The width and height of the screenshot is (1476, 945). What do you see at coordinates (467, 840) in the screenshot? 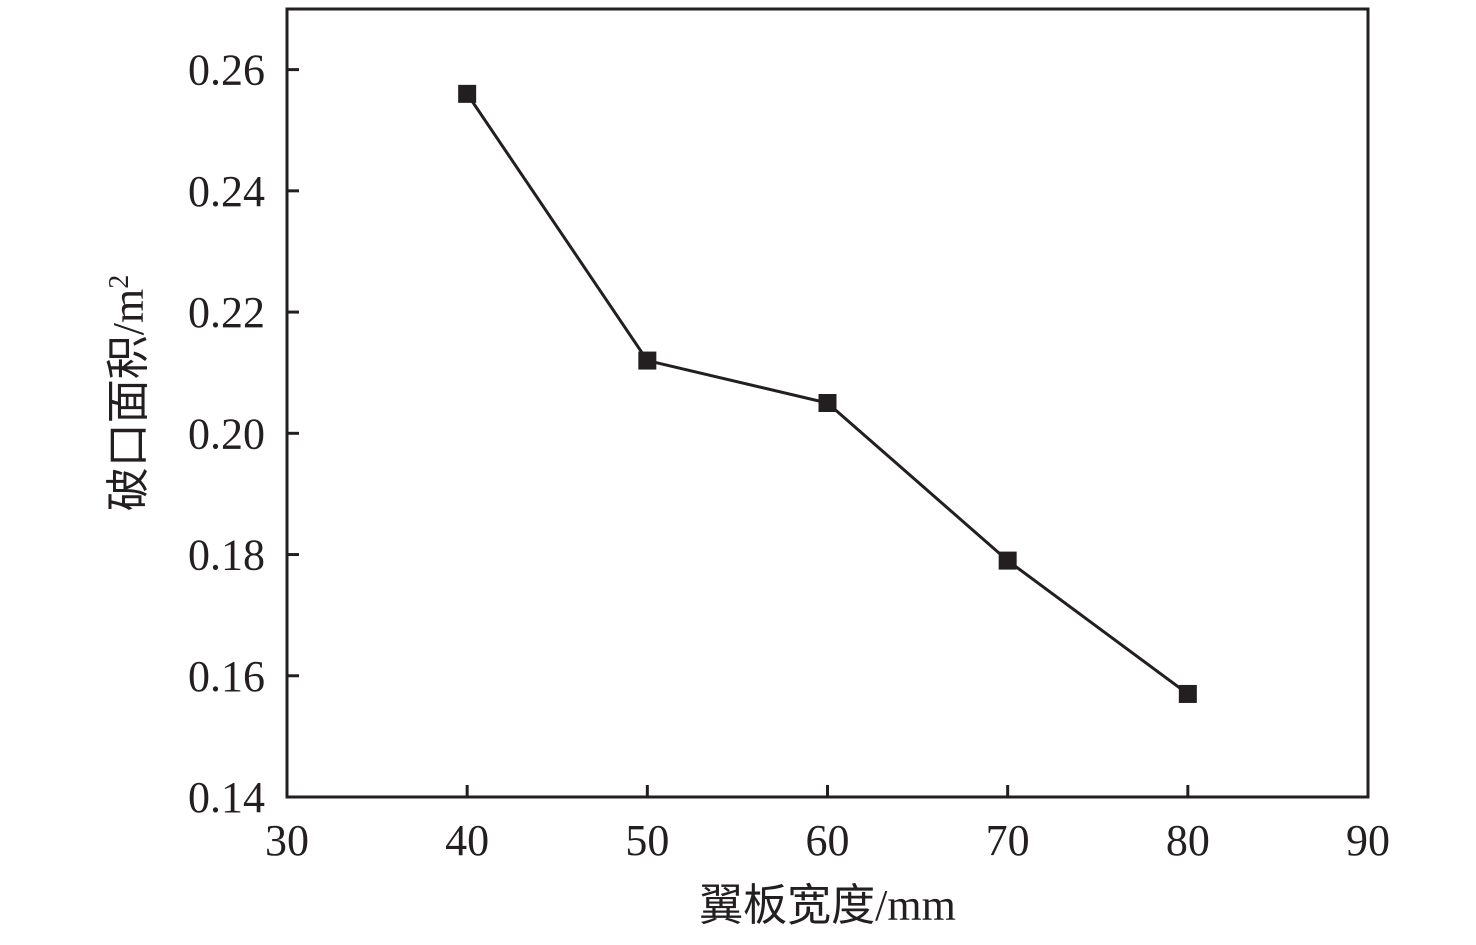
I see `x-tick-label-40: 40` at bounding box center [467, 840].